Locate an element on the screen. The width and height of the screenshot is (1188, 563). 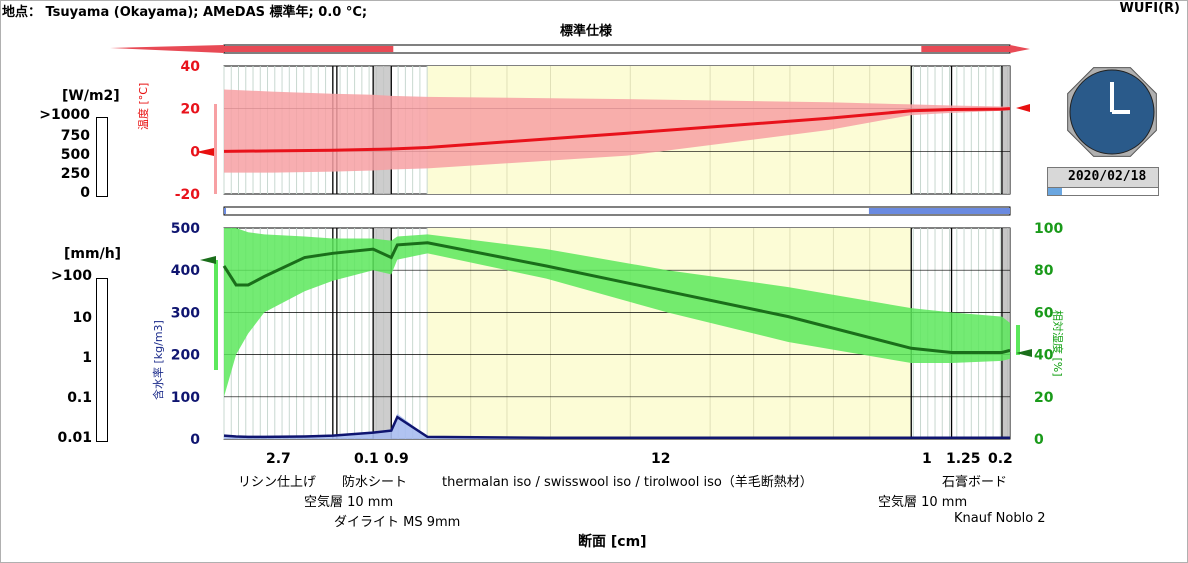
time-progress-bar is located at coordinates (1103, 191).